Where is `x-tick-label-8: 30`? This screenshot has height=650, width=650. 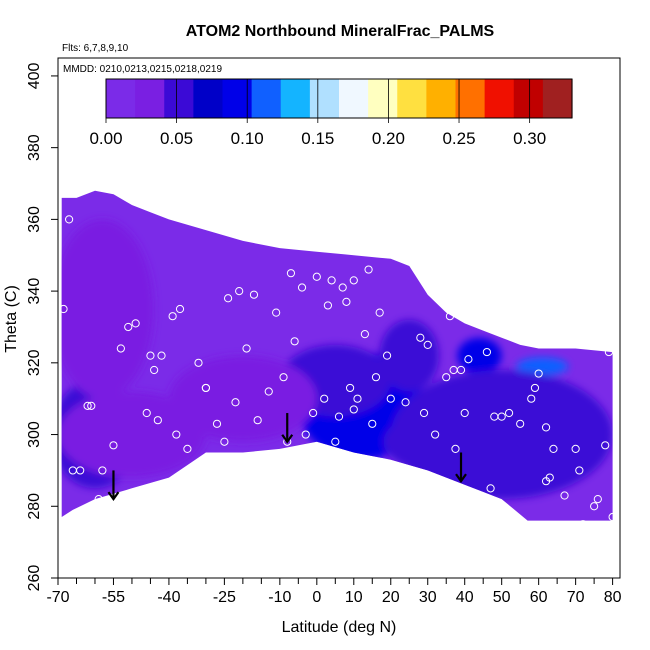
x-tick-label-8: 30 is located at coordinates (428, 597).